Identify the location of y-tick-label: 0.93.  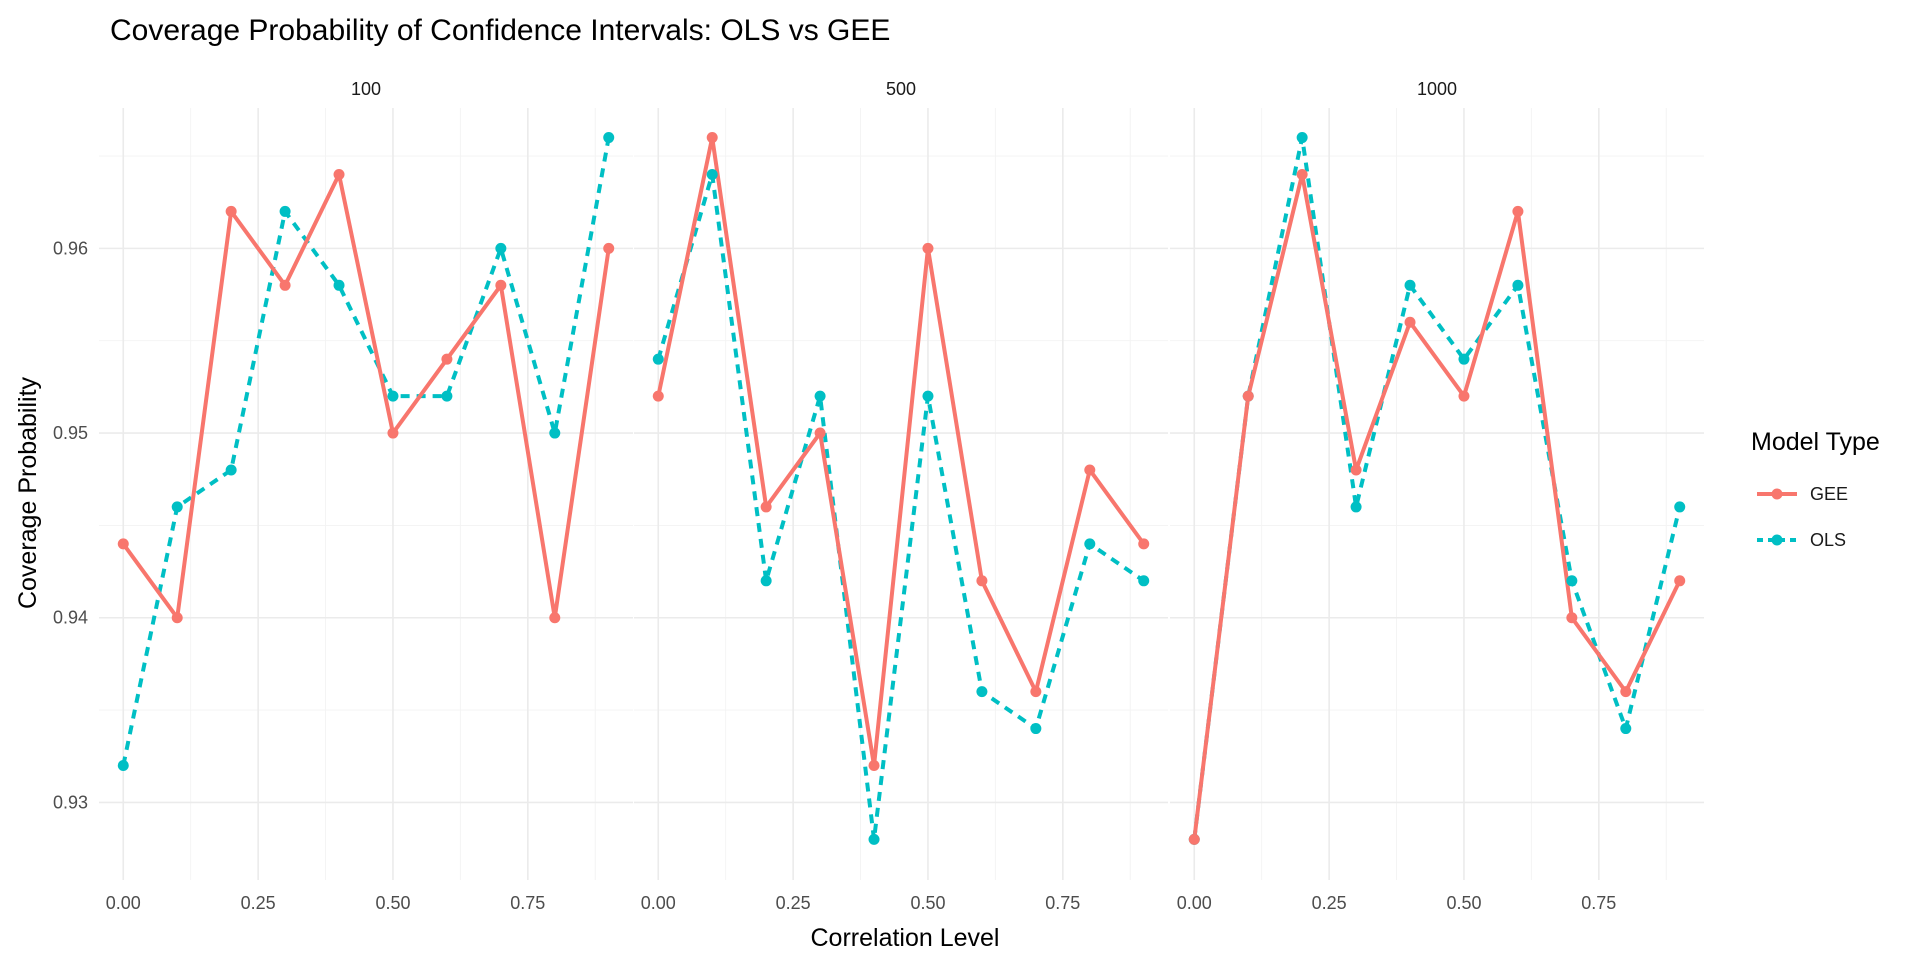
(70, 802).